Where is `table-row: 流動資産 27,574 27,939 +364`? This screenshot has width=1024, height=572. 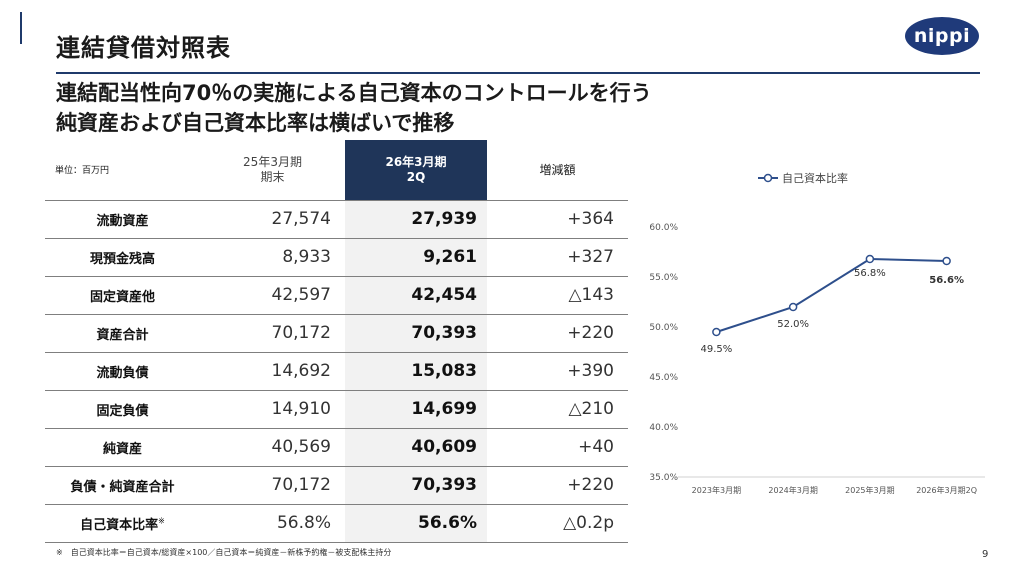
table-row: 流動資産 27,574 27,939 +364 is located at coordinates (336, 219).